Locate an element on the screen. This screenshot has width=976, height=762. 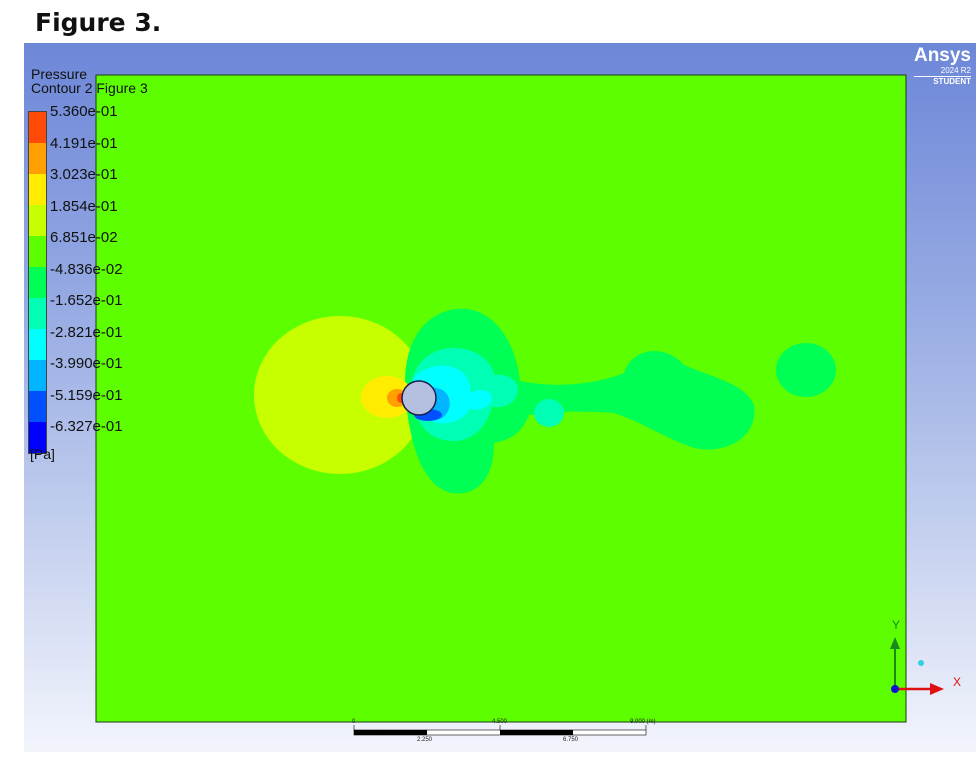
stagnation-zone-outer is located at coordinates (340, 395).